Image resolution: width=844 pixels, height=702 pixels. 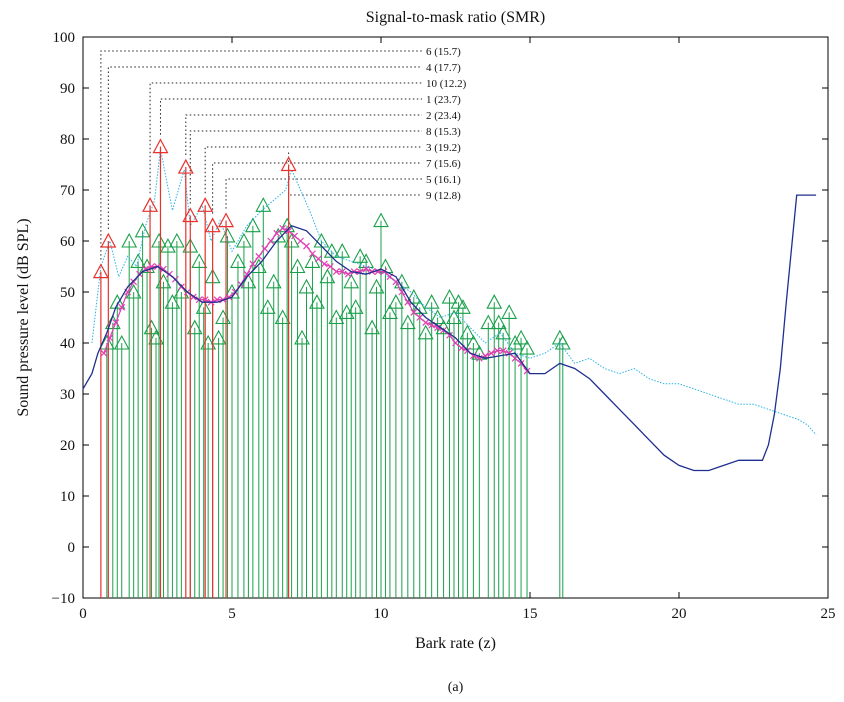 What do you see at coordinates (456, 687) in the screenshot?
I see `figure-caption: (a)` at bounding box center [456, 687].